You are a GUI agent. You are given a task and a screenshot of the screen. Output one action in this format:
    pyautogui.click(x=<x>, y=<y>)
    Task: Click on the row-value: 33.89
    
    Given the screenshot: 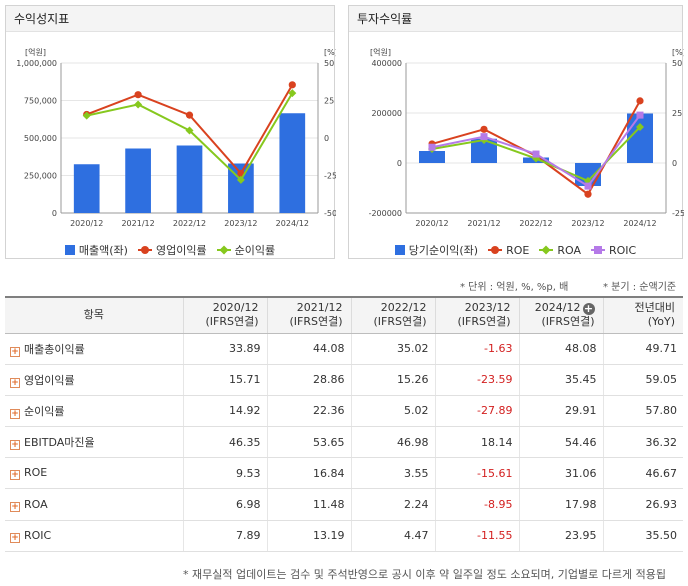 What is the action you would take?
    pyautogui.click(x=224, y=349)
    